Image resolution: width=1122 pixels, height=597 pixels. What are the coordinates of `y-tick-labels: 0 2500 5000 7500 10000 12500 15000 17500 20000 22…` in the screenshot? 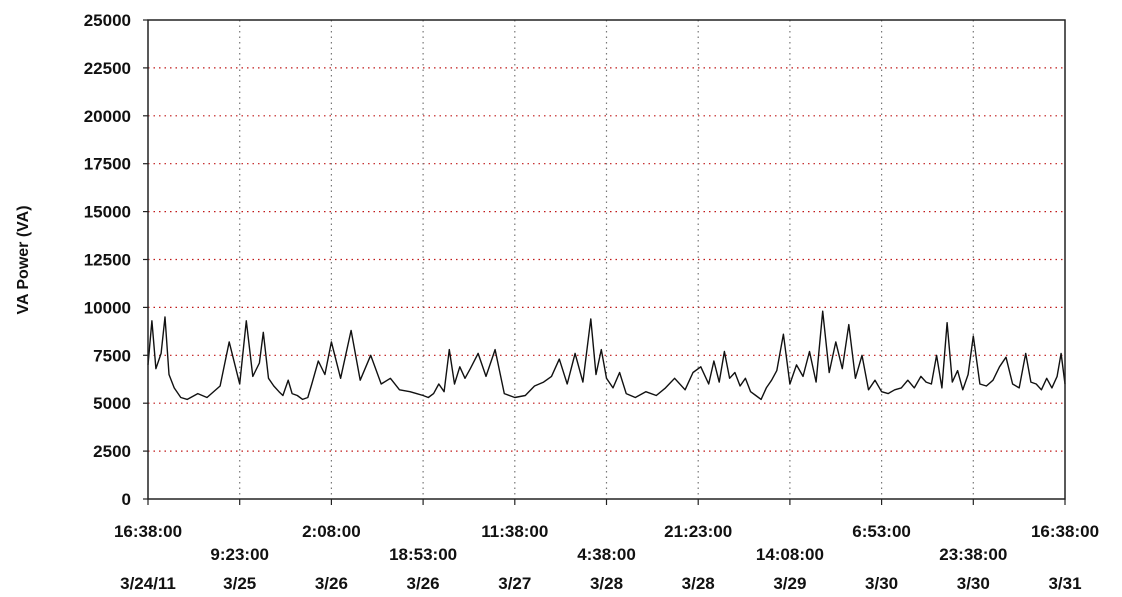 It's located at (107, 260).